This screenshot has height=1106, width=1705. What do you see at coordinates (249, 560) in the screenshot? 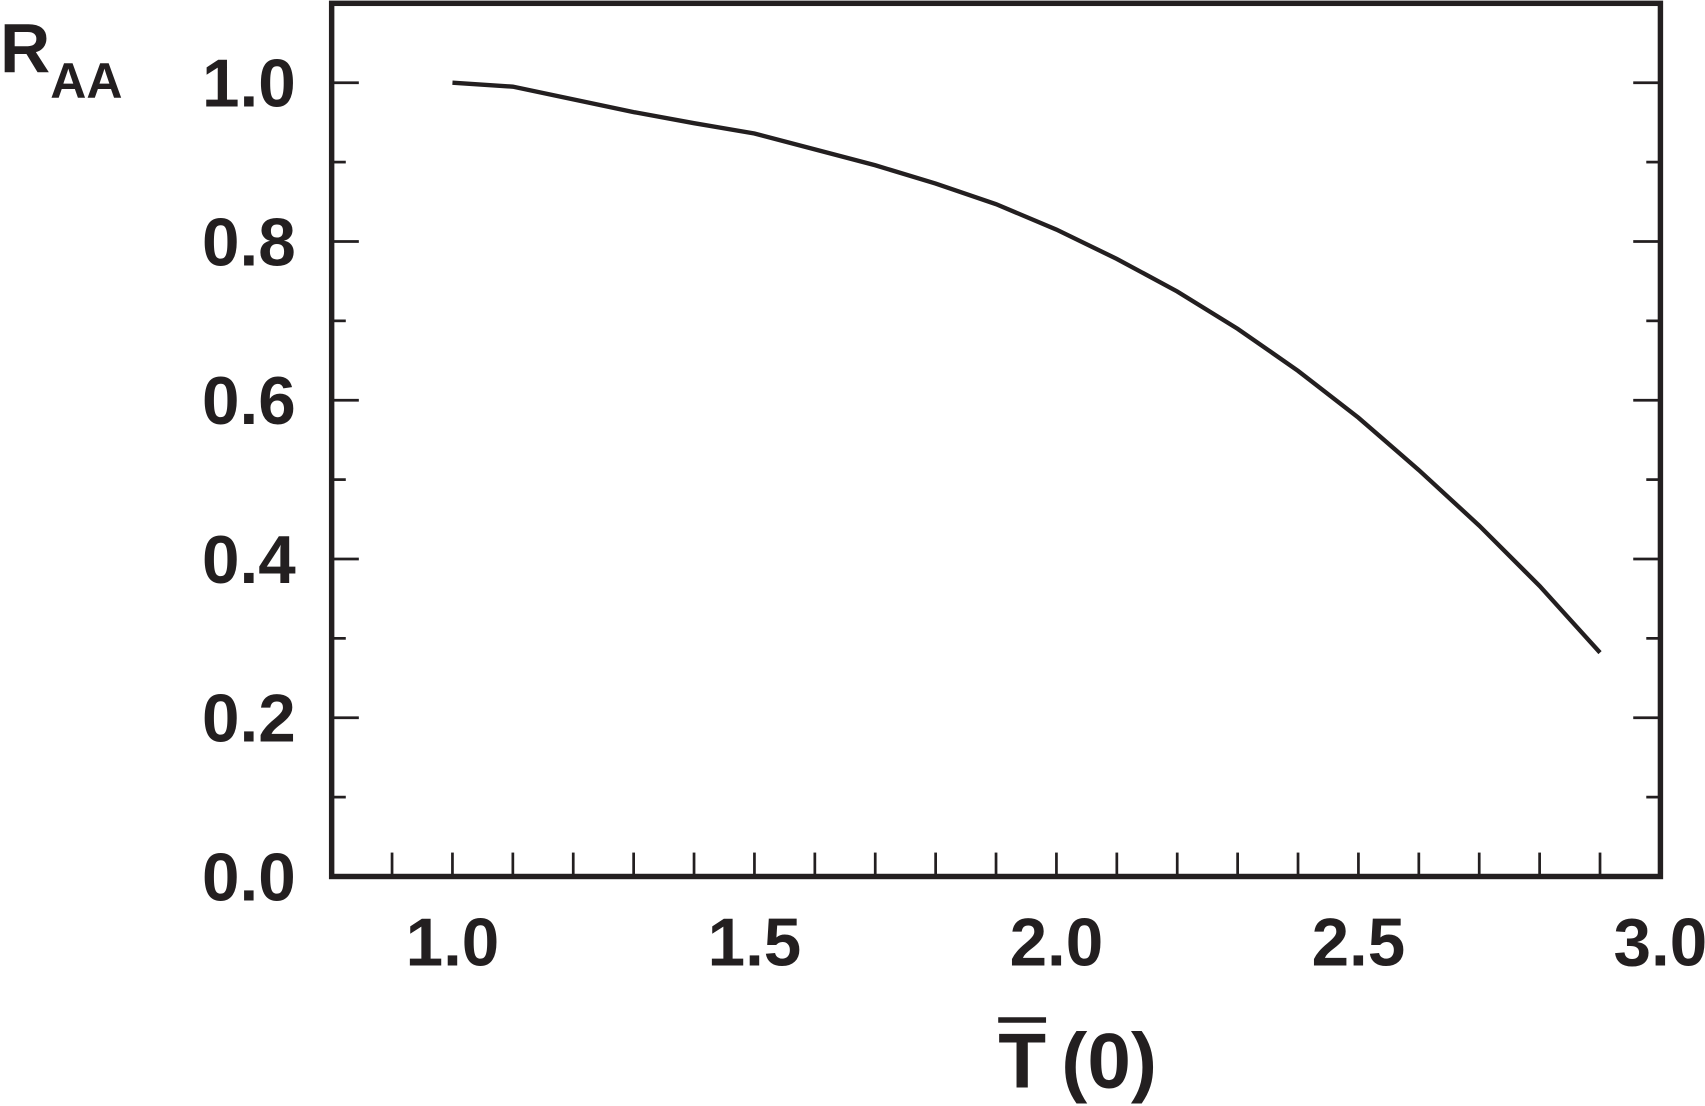
I see `y-tick-label: 0.4` at bounding box center [249, 560].